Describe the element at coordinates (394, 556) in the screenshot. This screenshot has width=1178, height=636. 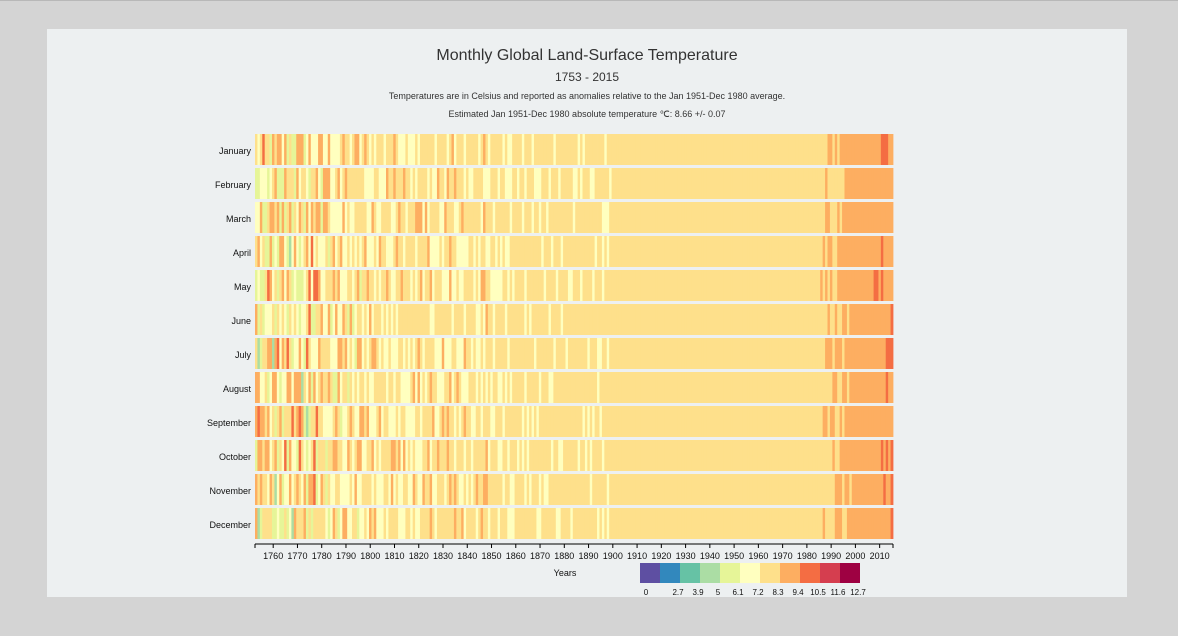
I see `x-tick-label: 1810` at that location.